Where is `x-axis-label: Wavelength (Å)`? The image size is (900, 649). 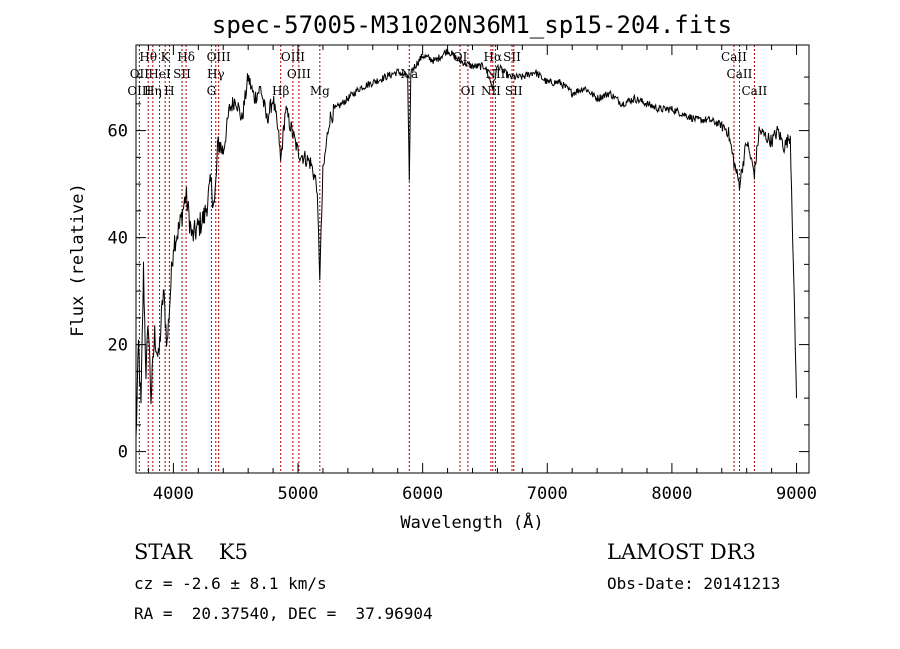
x-axis-label: Wavelength (Å) is located at coordinates (471, 522).